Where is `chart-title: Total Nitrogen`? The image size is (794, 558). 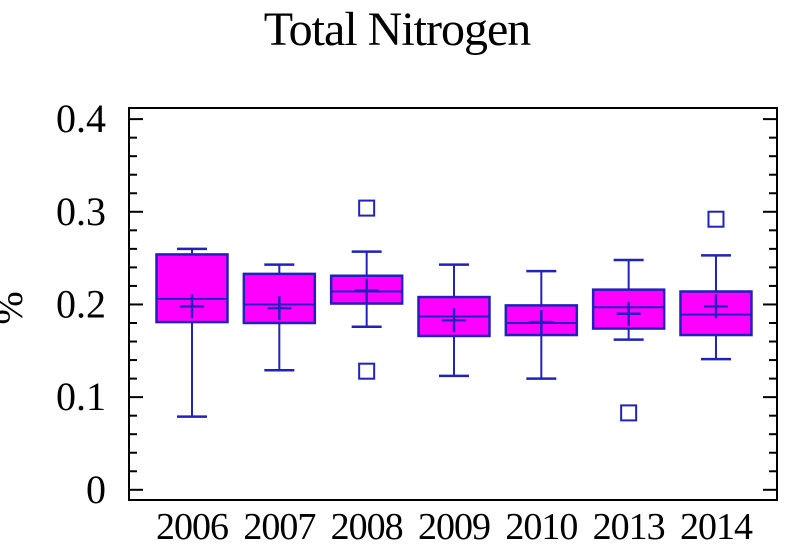 chart-title: Total Nitrogen is located at coordinates (397, 29).